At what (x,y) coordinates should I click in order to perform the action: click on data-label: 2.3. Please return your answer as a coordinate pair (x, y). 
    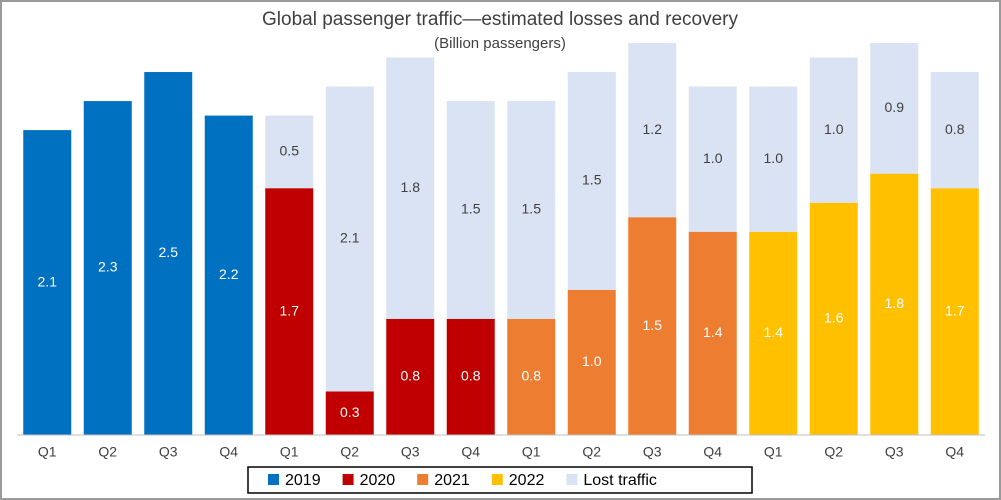
    Looking at the image, I should click on (108, 267).